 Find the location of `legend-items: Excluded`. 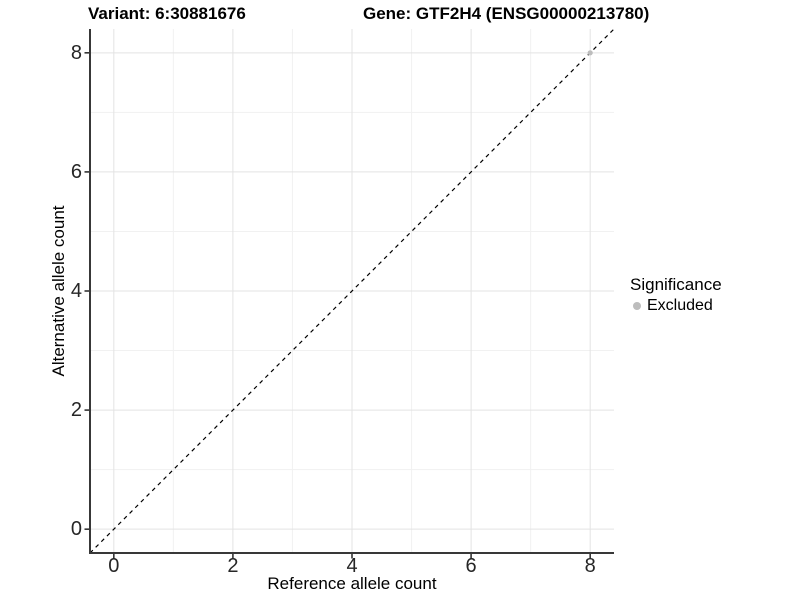

legend-items: Excluded is located at coordinates (676, 306).